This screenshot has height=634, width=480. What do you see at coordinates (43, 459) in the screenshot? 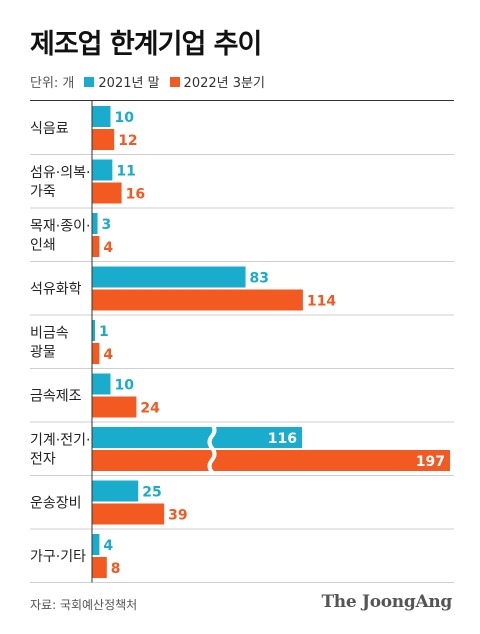
I see `category-label: 전자` at bounding box center [43, 459].